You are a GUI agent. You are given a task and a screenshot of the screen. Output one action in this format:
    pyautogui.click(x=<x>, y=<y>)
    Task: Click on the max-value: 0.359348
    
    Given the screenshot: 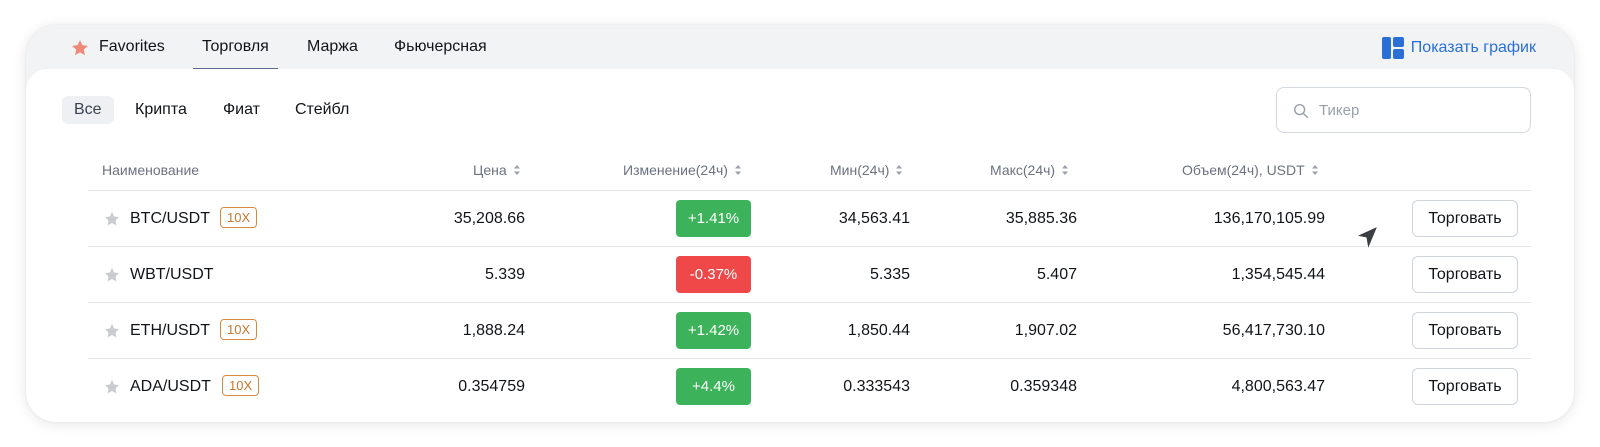 What is the action you would take?
    pyautogui.click(x=1043, y=386)
    